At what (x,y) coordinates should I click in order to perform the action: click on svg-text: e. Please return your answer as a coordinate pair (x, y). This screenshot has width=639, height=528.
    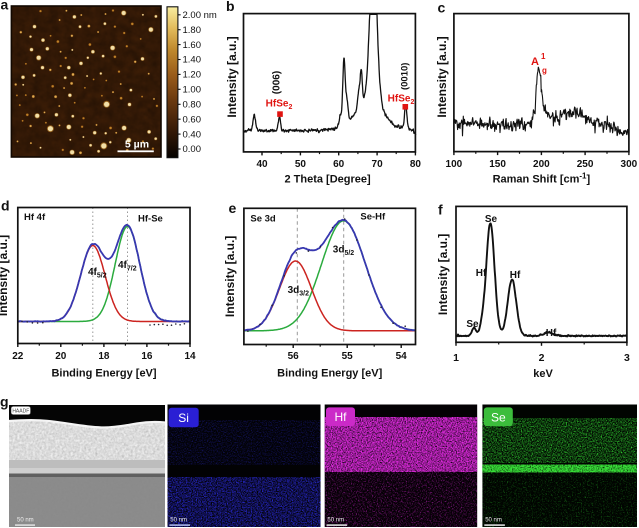
    Looking at the image, I should click on (233, 208).